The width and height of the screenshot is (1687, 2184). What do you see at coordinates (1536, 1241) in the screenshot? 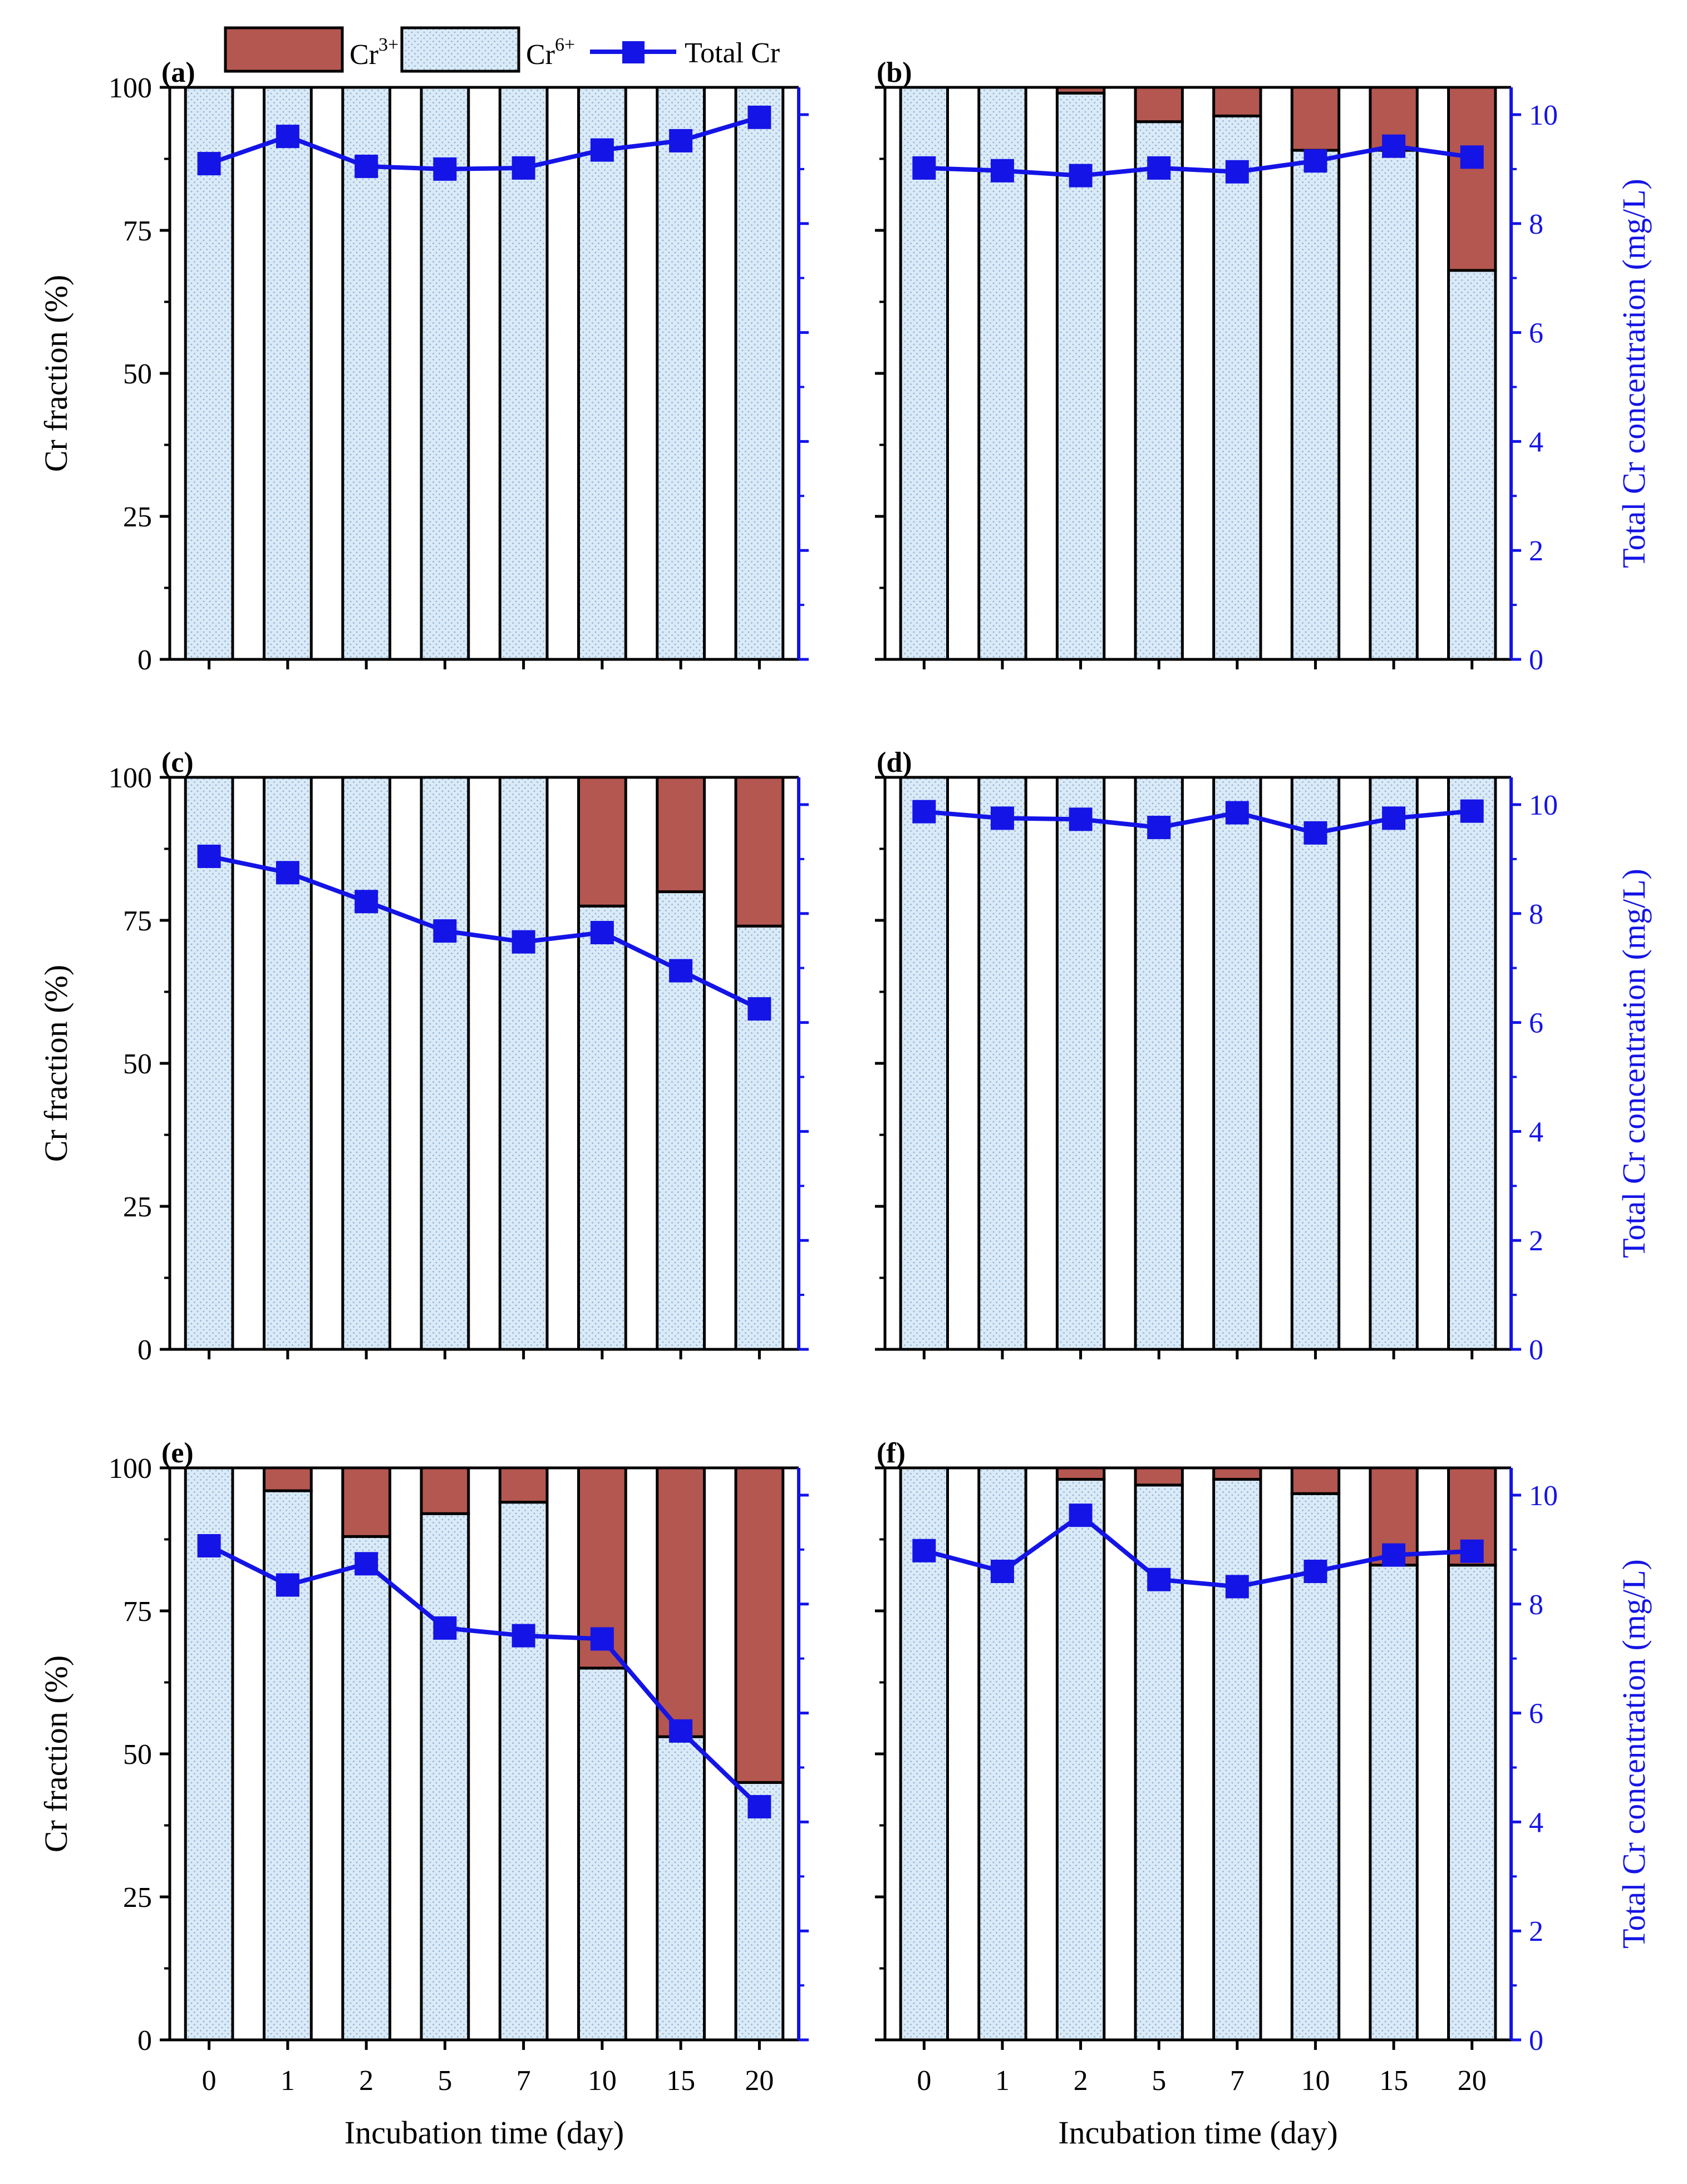
I see `right-tick-label: 2` at bounding box center [1536, 1241].